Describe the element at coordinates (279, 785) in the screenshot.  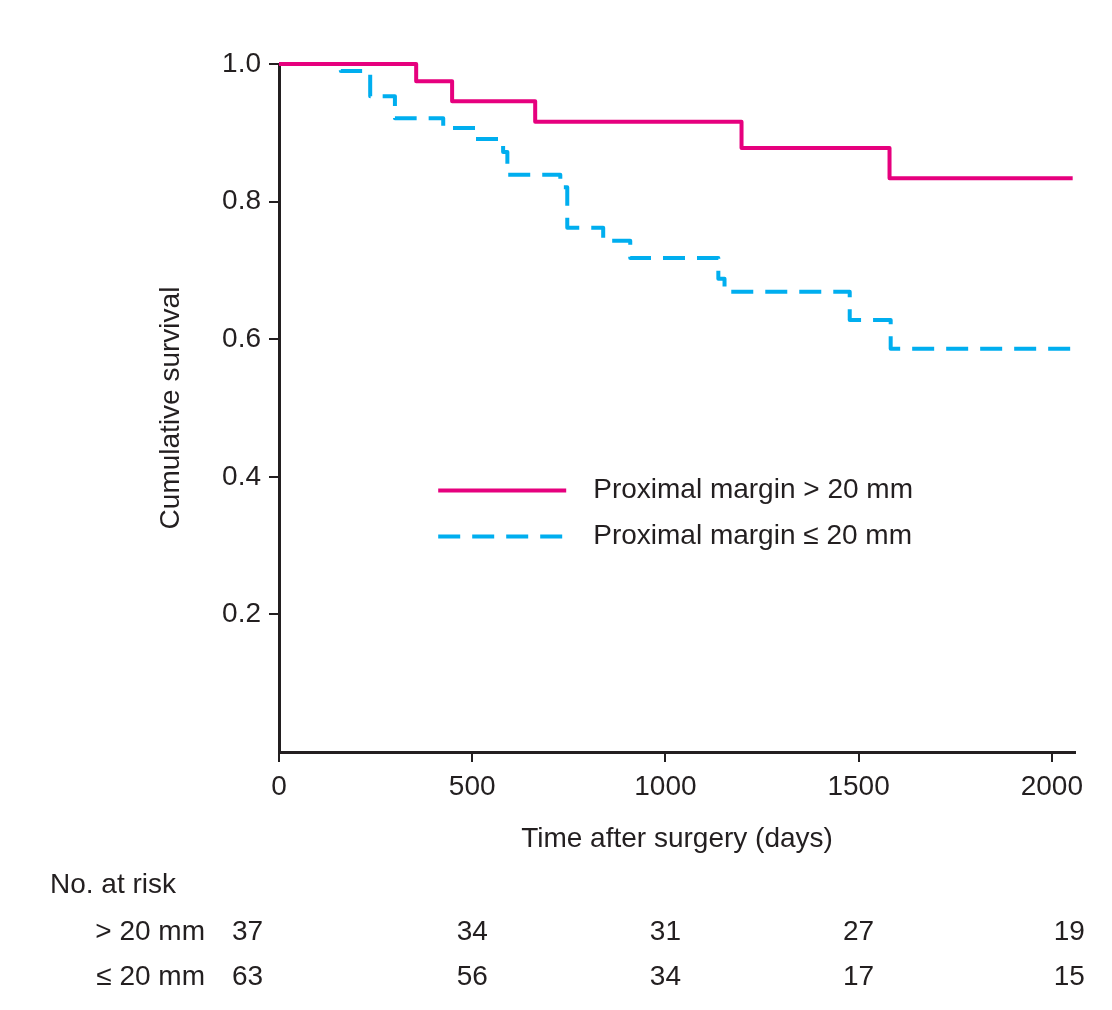
I see `x-tick-label: 0` at that location.